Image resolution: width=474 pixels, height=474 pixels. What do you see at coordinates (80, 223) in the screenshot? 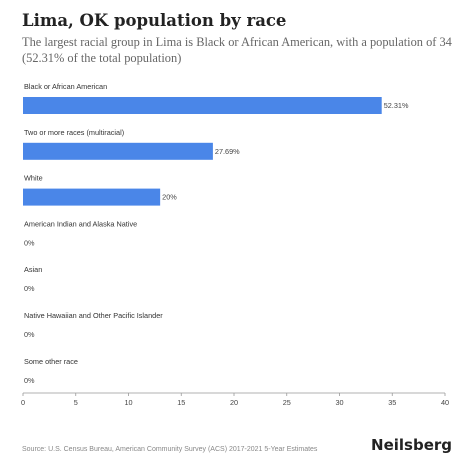
I see `category-label: American Indian and Alaska Native` at bounding box center [80, 223].